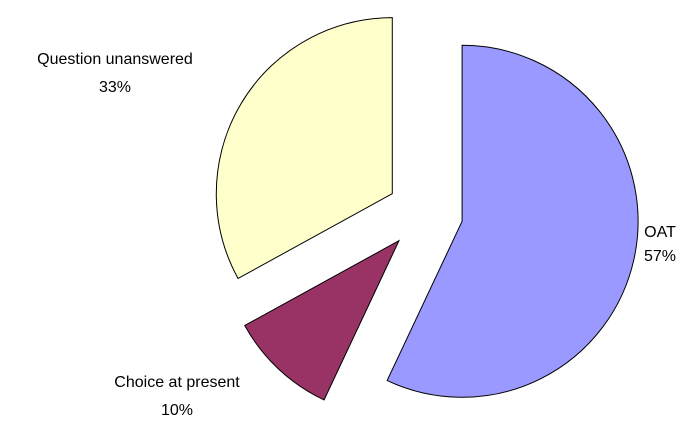 The image size is (689, 421). What do you see at coordinates (660, 232) in the screenshot?
I see `slice-label-oat: OAT` at bounding box center [660, 232].